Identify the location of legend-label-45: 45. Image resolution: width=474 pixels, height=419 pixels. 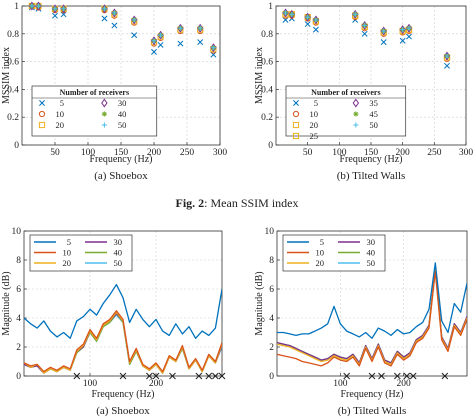
(373, 114).